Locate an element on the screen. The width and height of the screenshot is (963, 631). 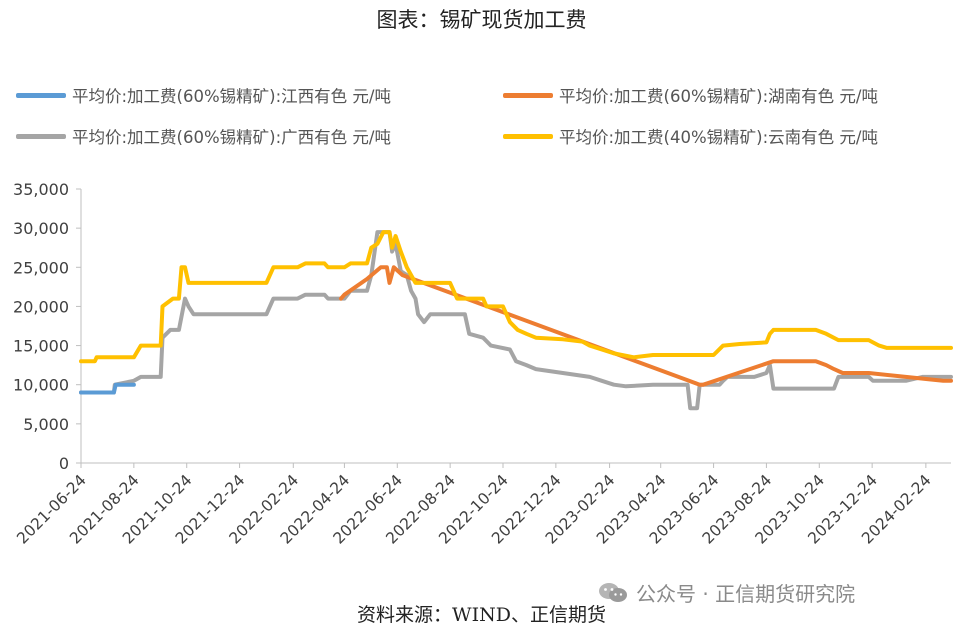
legend-swatch-hunan is located at coordinates (528, 95).